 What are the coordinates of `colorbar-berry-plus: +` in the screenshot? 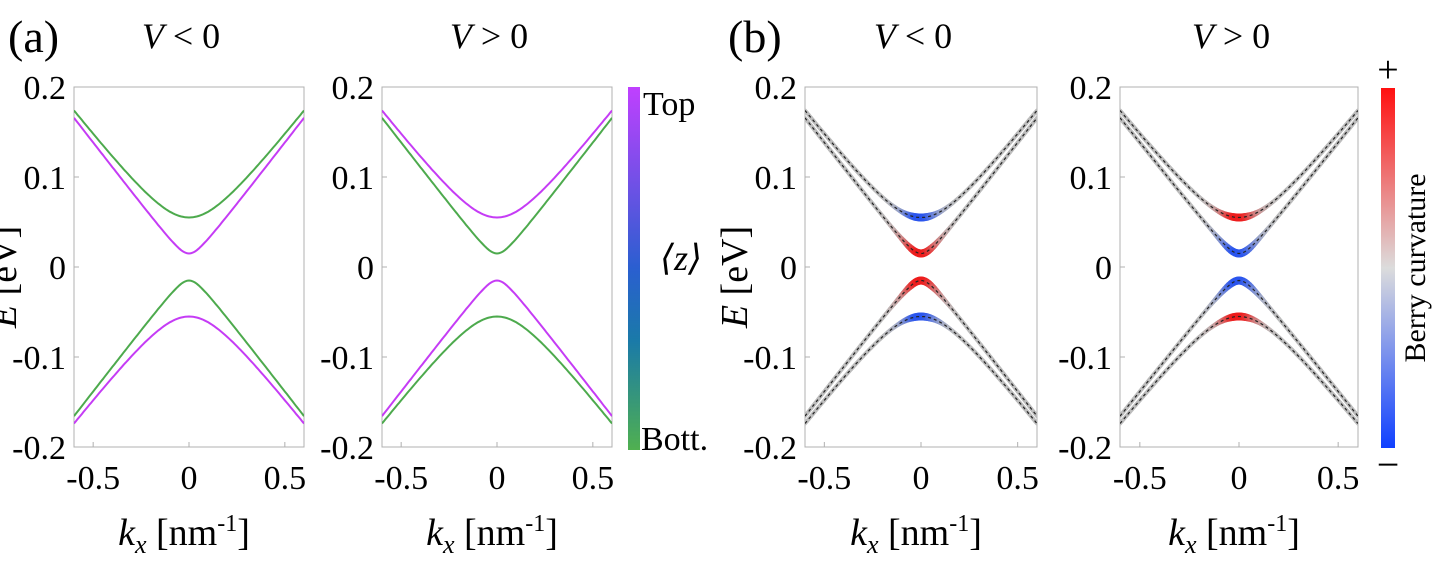 It's located at (1387, 70).